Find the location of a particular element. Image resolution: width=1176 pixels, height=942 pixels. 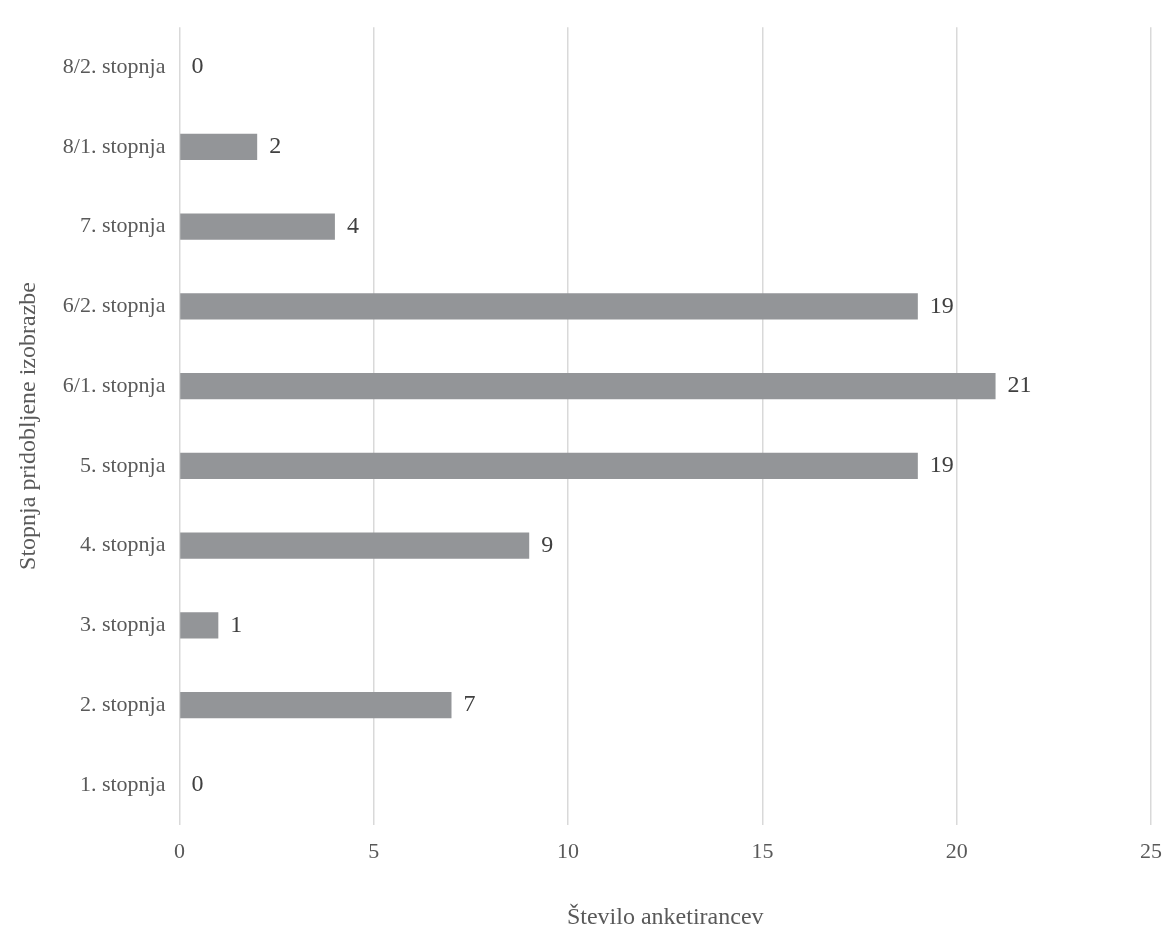

data-label: 21 is located at coordinates (1019, 384).